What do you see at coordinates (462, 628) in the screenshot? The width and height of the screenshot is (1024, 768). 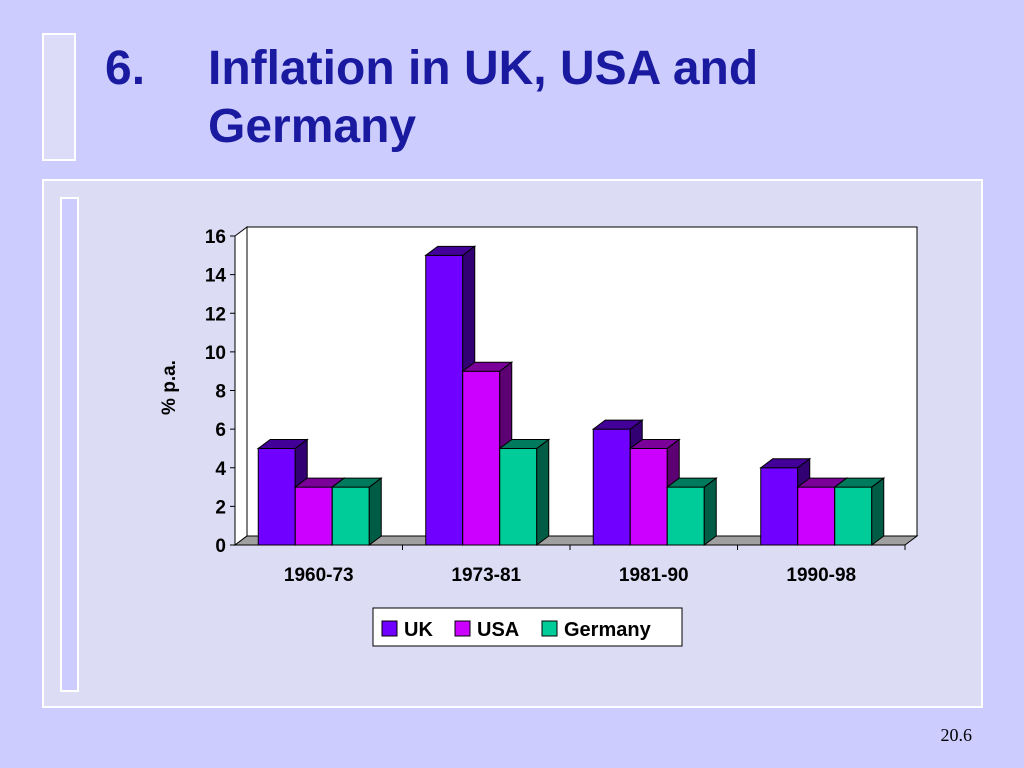 I see `legend-swatch-usa` at bounding box center [462, 628].